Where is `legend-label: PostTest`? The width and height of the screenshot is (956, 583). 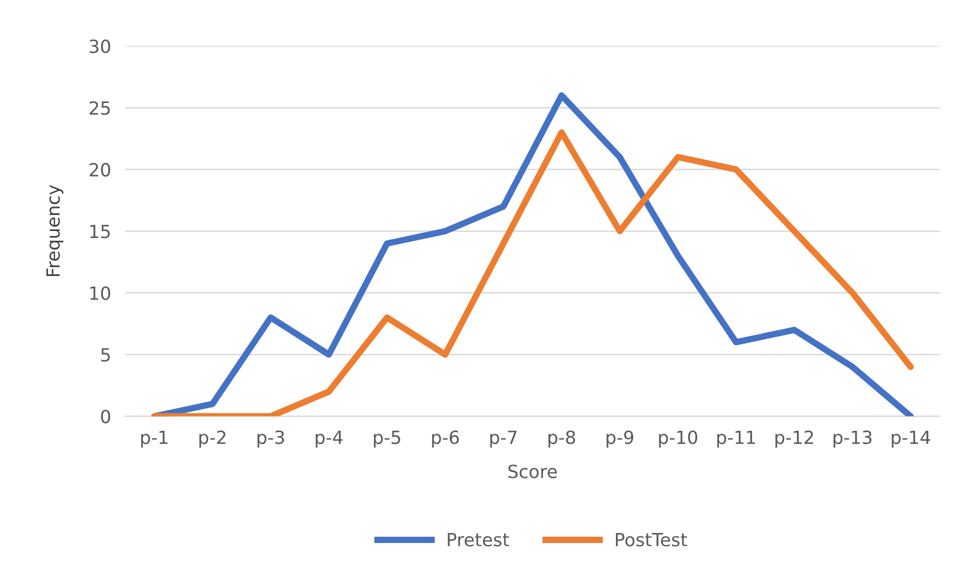
legend-label: PostTest is located at coordinates (652, 539).